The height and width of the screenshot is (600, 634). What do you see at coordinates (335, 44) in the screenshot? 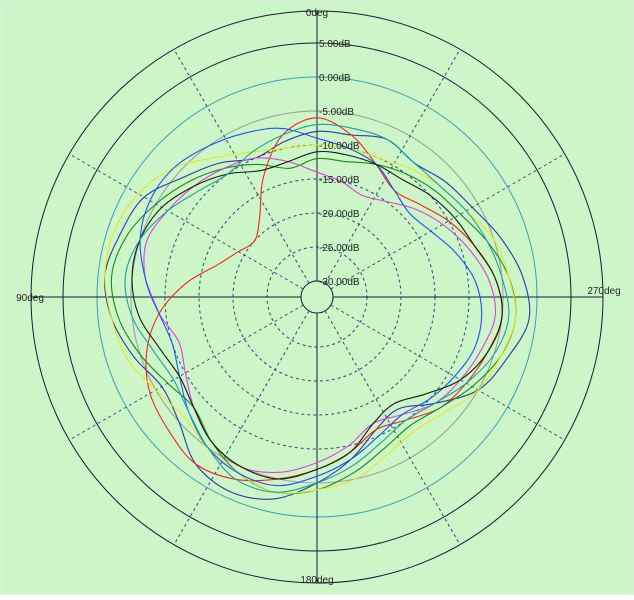
I see `radial-tick-label-0: 5.00dB` at bounding box center [335, 44].